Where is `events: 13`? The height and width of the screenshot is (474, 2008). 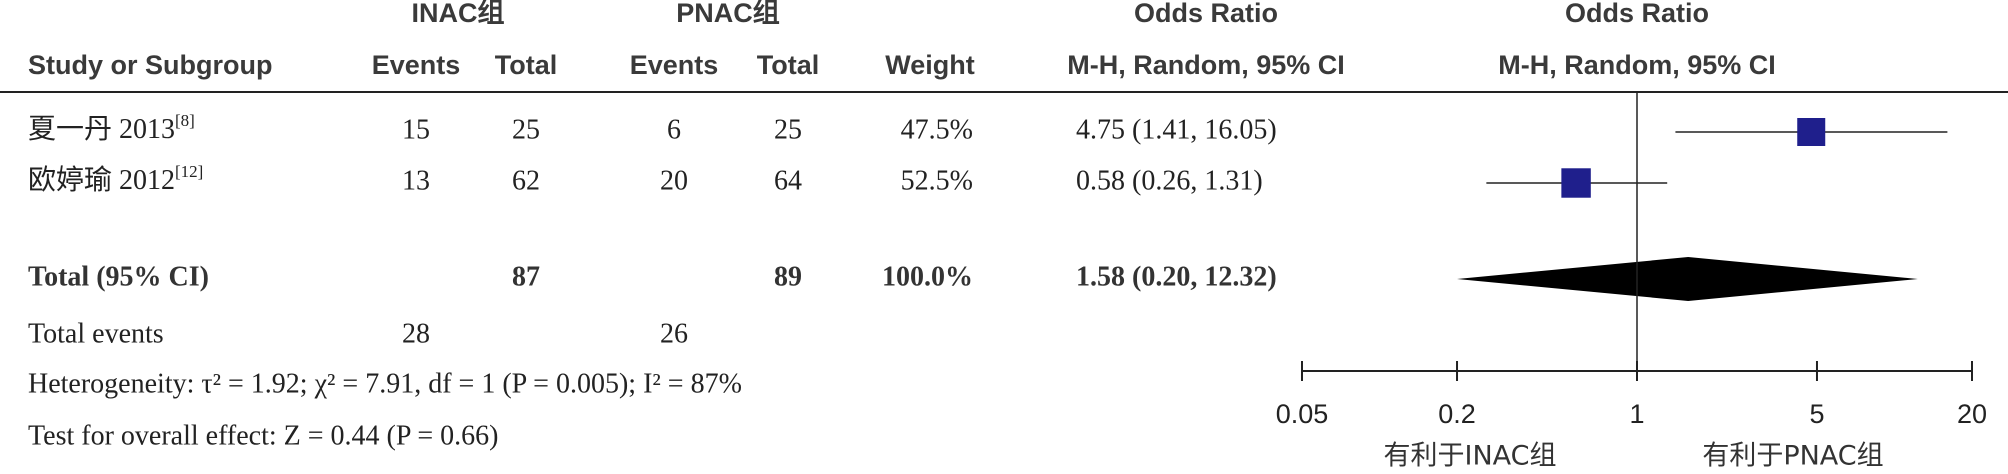
events: 13 is located at coordinates (416, 180).